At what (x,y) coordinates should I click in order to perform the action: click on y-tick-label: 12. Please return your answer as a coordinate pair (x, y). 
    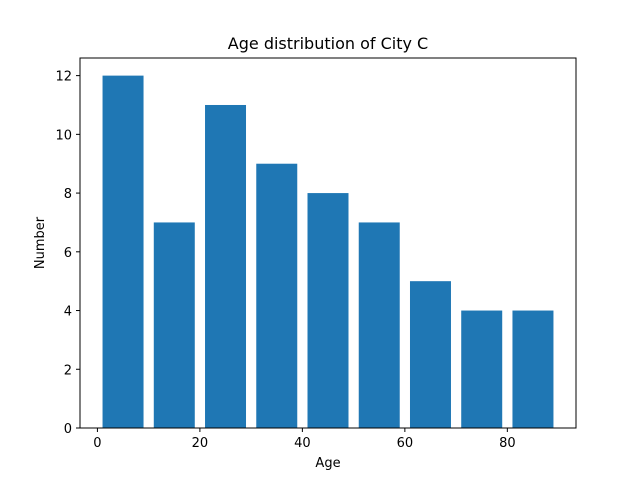
    Looking at the image, I should click on (63, 77).